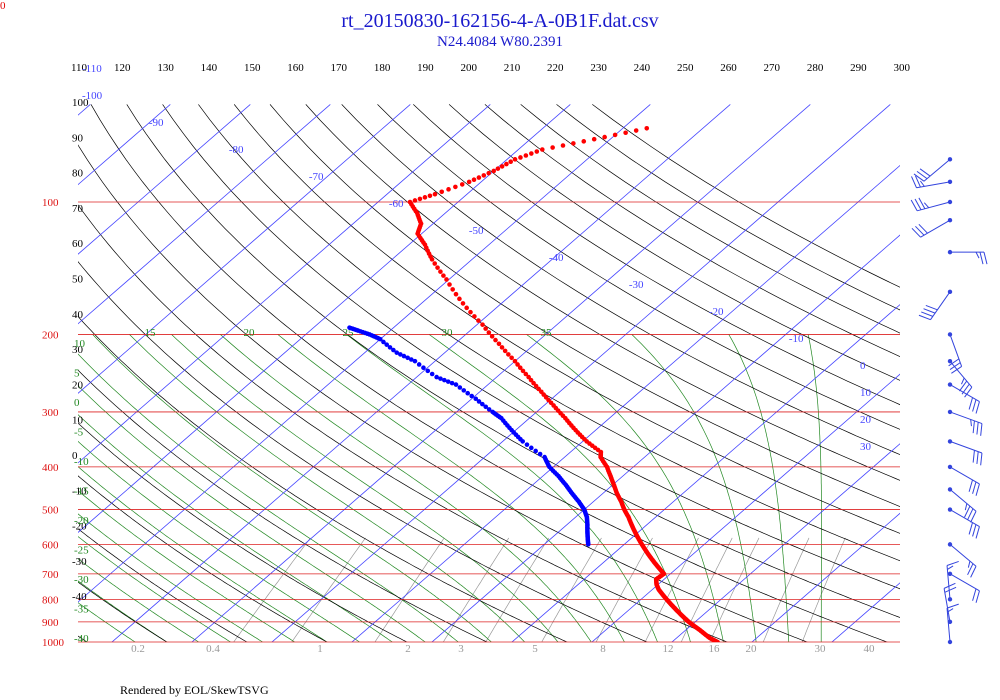 This screenshot has height=700, width=1000. What do you see at coordinates (863, 366) in the screenshot?
I see `isotherm-label: 0` at bounding box center [863, 366].